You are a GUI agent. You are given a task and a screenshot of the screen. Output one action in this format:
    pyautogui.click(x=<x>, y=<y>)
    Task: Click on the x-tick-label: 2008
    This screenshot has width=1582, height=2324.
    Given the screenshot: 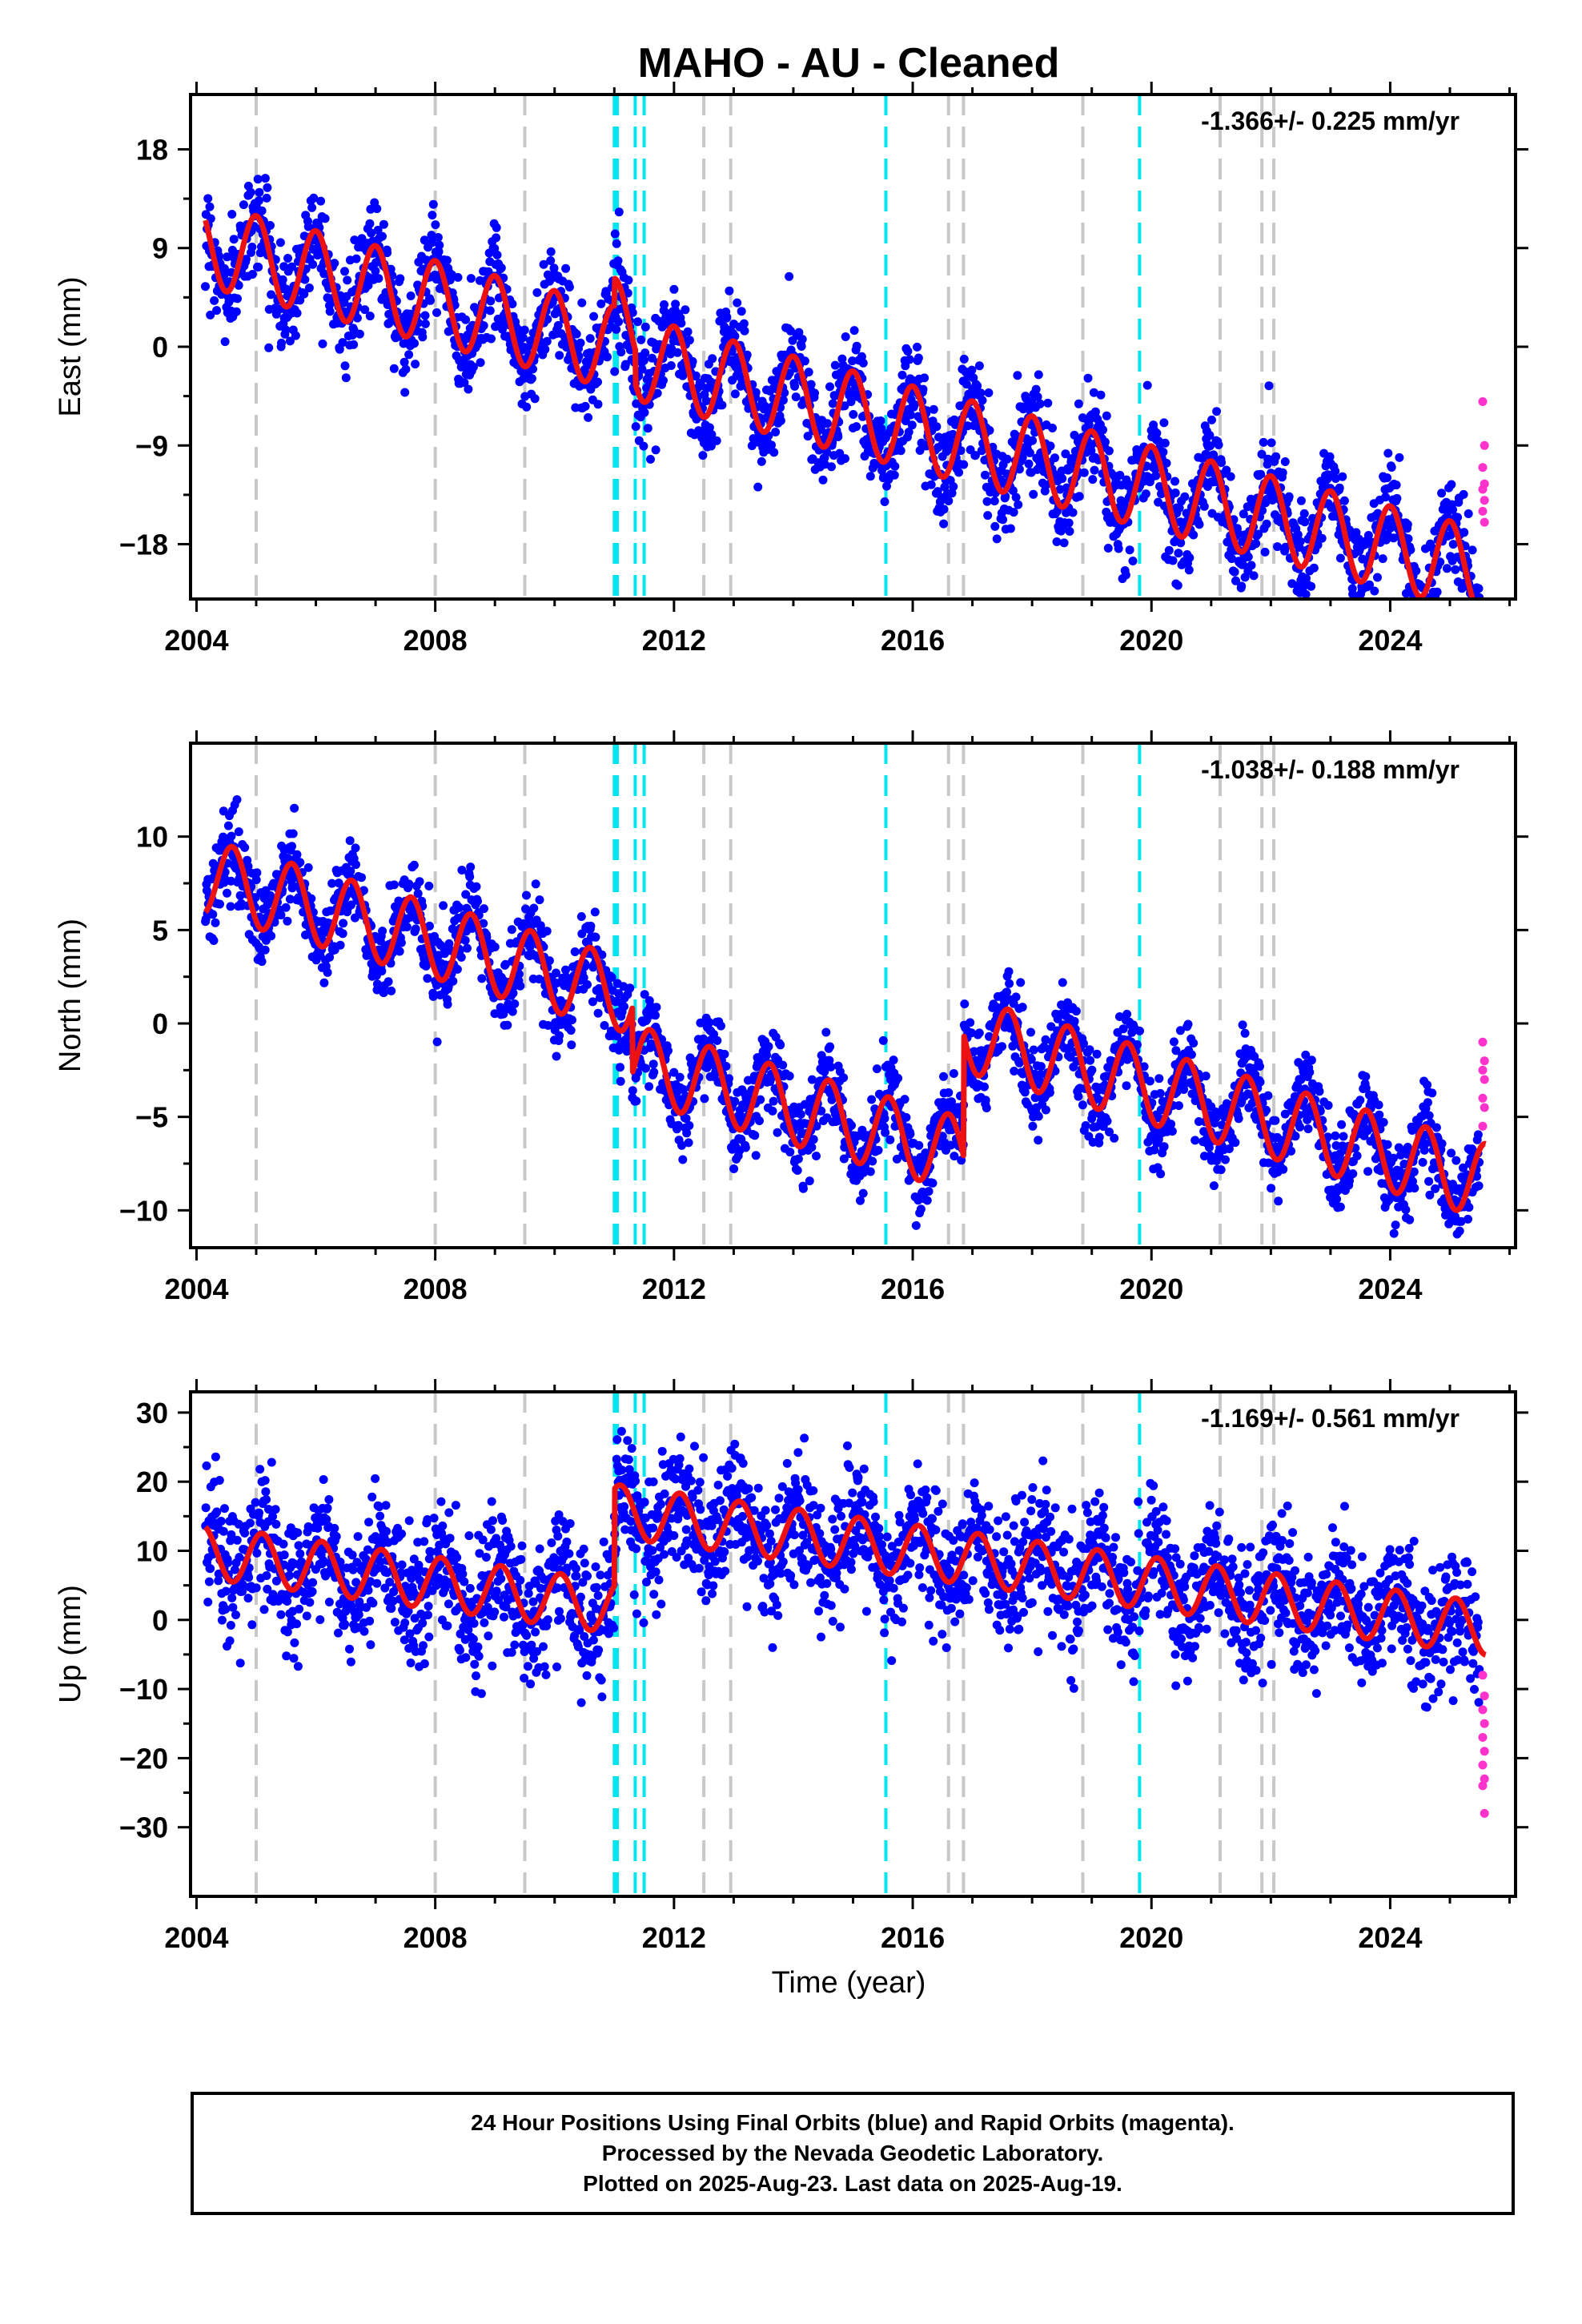 What is the action you would take?
    pyautogui.click(x=436, y=640)
    